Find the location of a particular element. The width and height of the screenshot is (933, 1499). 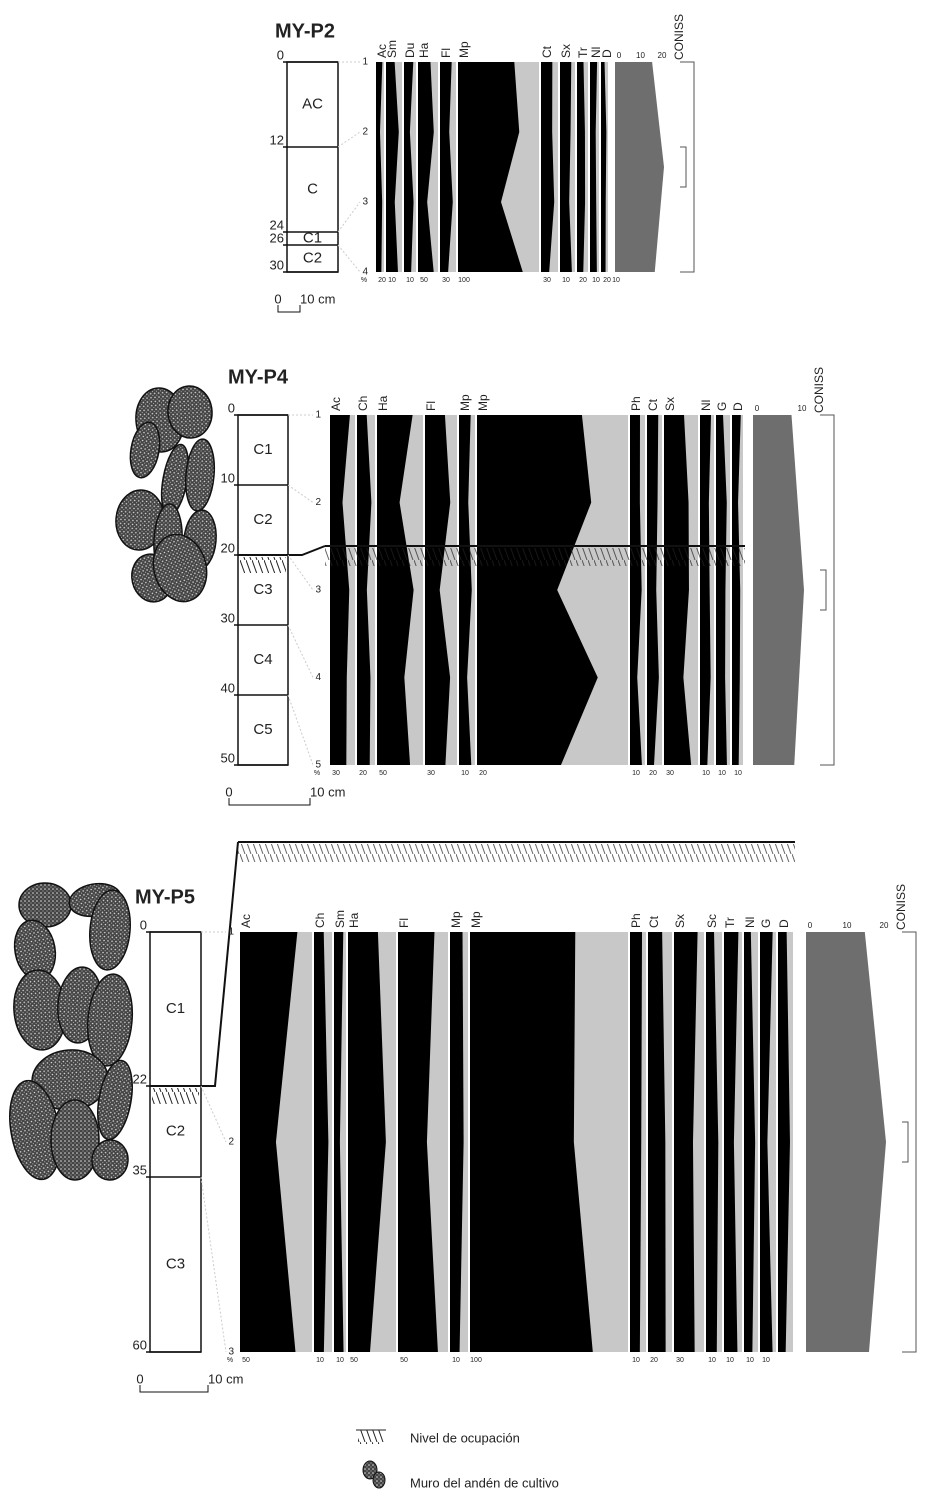

sample-number: 4 is located at coordinates (365, 272).